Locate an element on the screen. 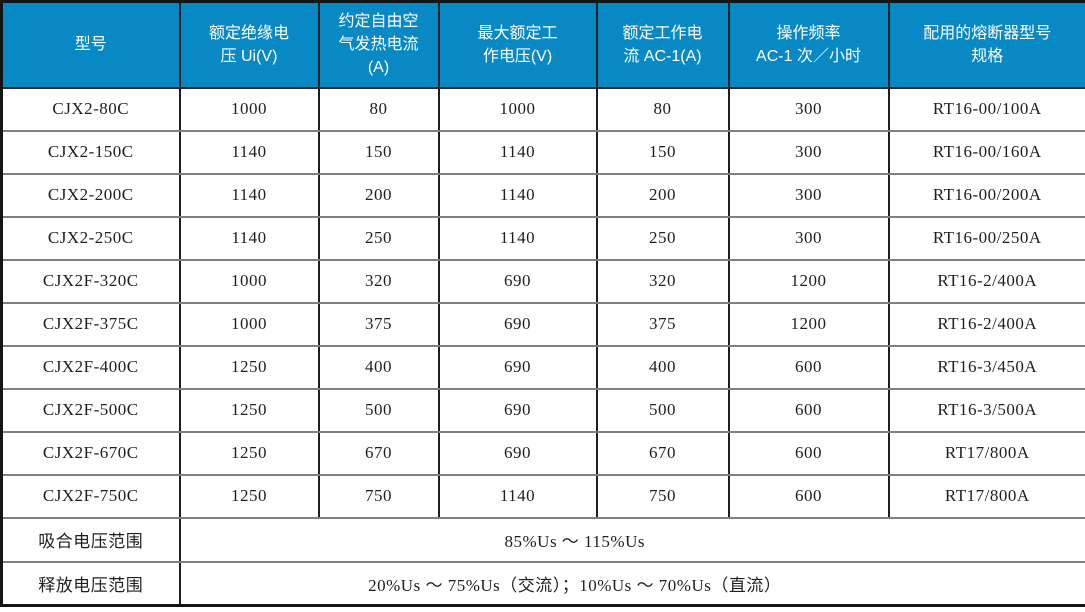 Image resolution: width=1085 pixels, height=612 pixels. cell-fuse-spec: RT16-00/200A is located at coordinates (986, 195).